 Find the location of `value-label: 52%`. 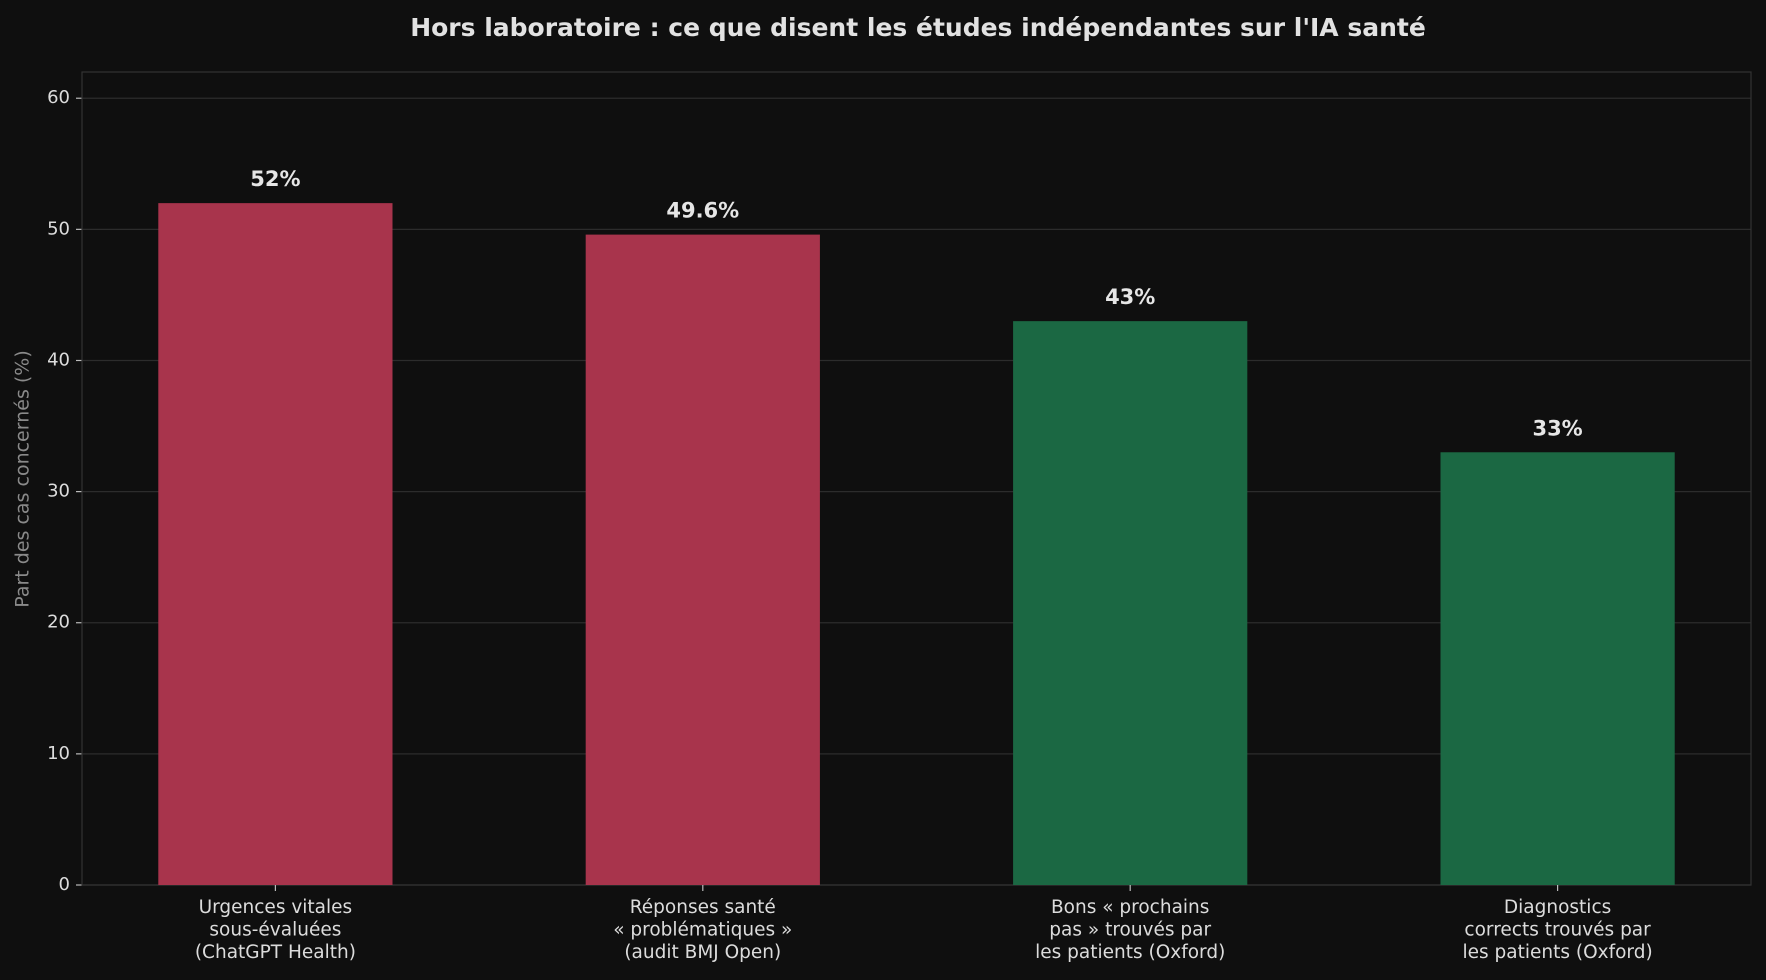

value-label: 52% is located at coordinates (275, 179).